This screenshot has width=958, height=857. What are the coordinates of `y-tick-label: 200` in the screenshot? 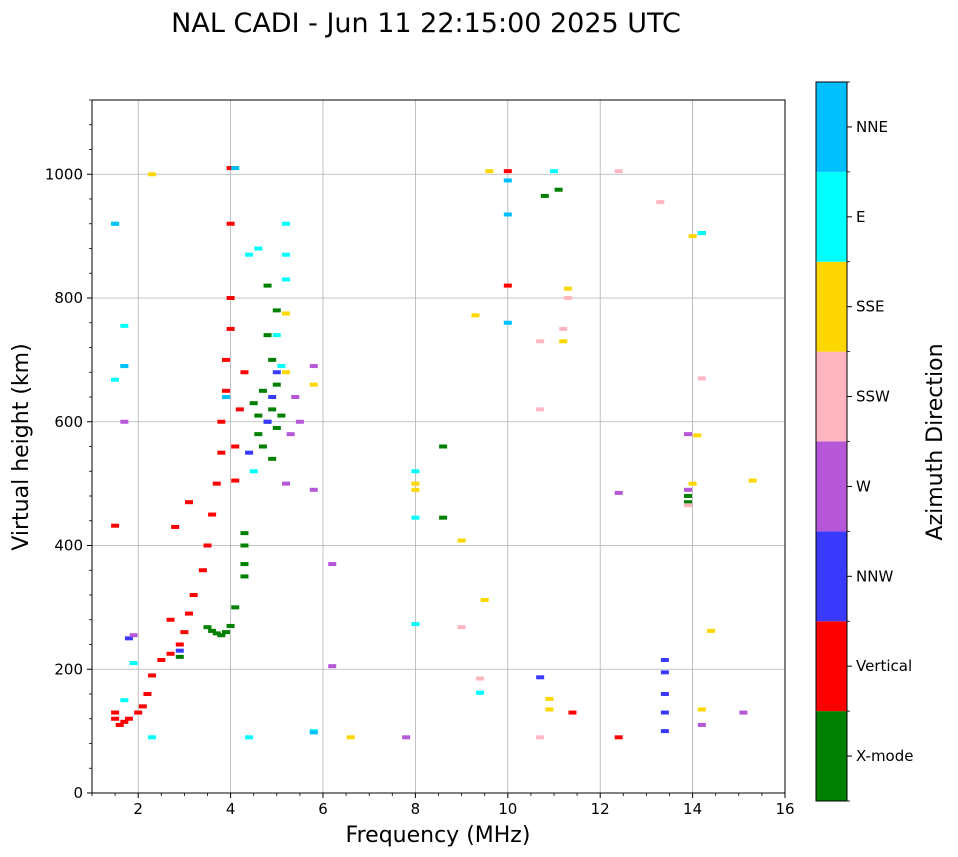 It's located at (68, 669).